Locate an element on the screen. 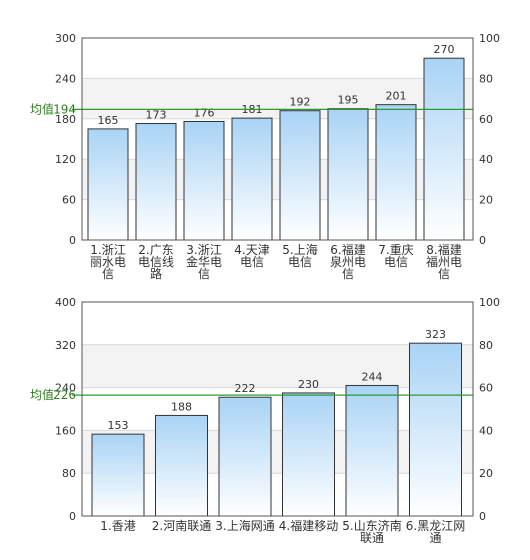 This screenshot has width=530, height=560. category-label: 丽水电 is located at coordinates (108, 262).